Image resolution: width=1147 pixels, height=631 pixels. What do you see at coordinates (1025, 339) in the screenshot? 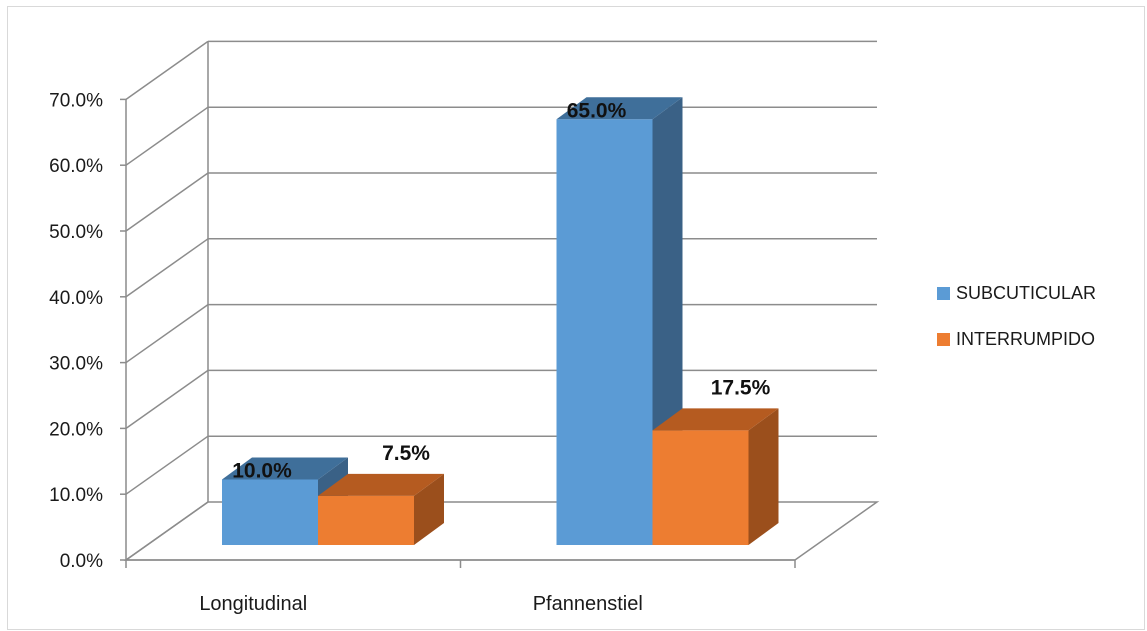
I see `legend-label: INTERRUMPIDO` at bounding box center [1025, 339].